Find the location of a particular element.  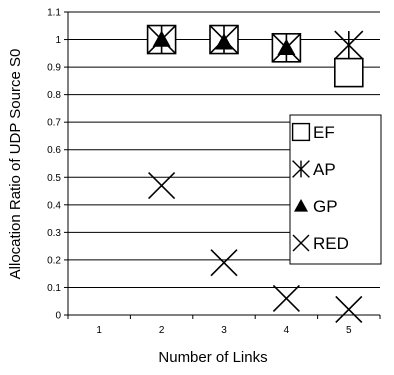

series-ef is located at coordinates (255, 56).